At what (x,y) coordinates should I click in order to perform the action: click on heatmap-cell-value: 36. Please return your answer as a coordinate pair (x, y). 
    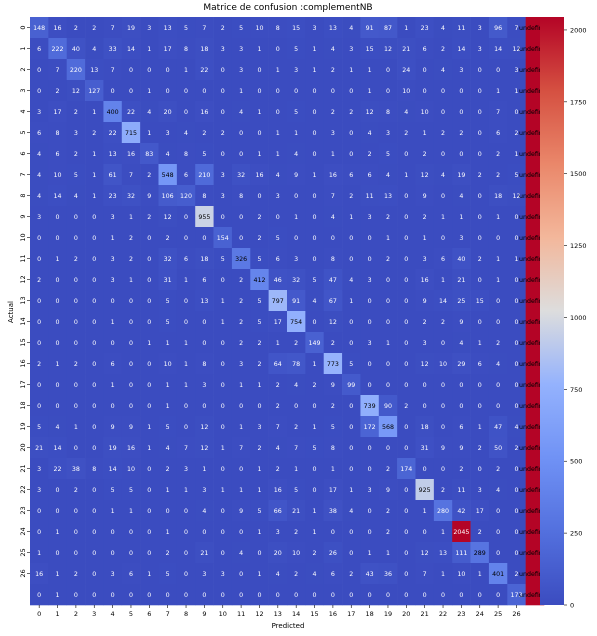
    Looking at the image, I should click on (388, 574).